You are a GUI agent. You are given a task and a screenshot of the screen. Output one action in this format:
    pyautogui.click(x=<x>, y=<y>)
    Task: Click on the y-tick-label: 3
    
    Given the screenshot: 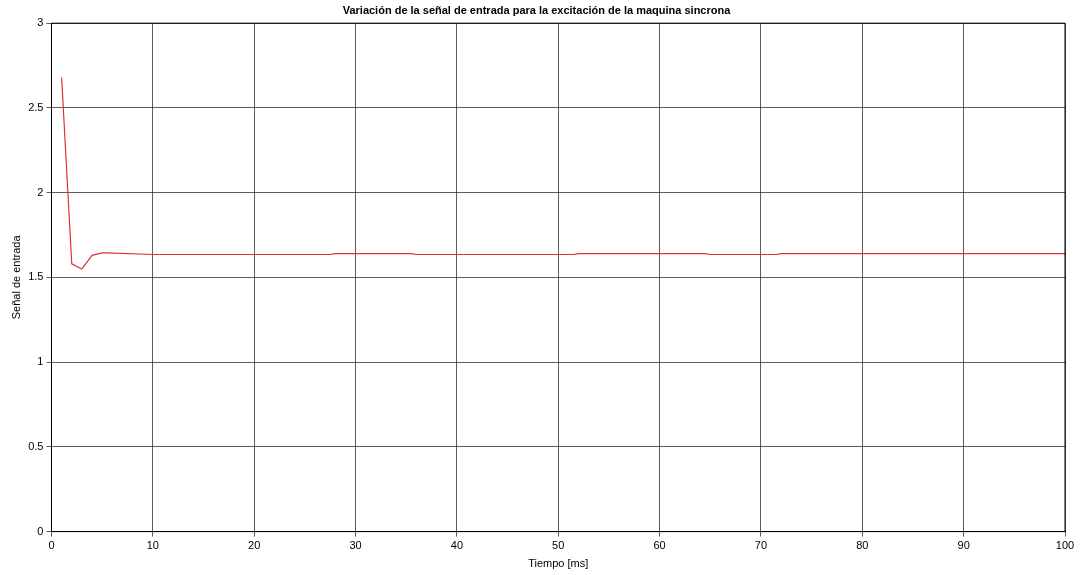 What is the action you would take?
    pyautogui.click(x=40, y=22)
    